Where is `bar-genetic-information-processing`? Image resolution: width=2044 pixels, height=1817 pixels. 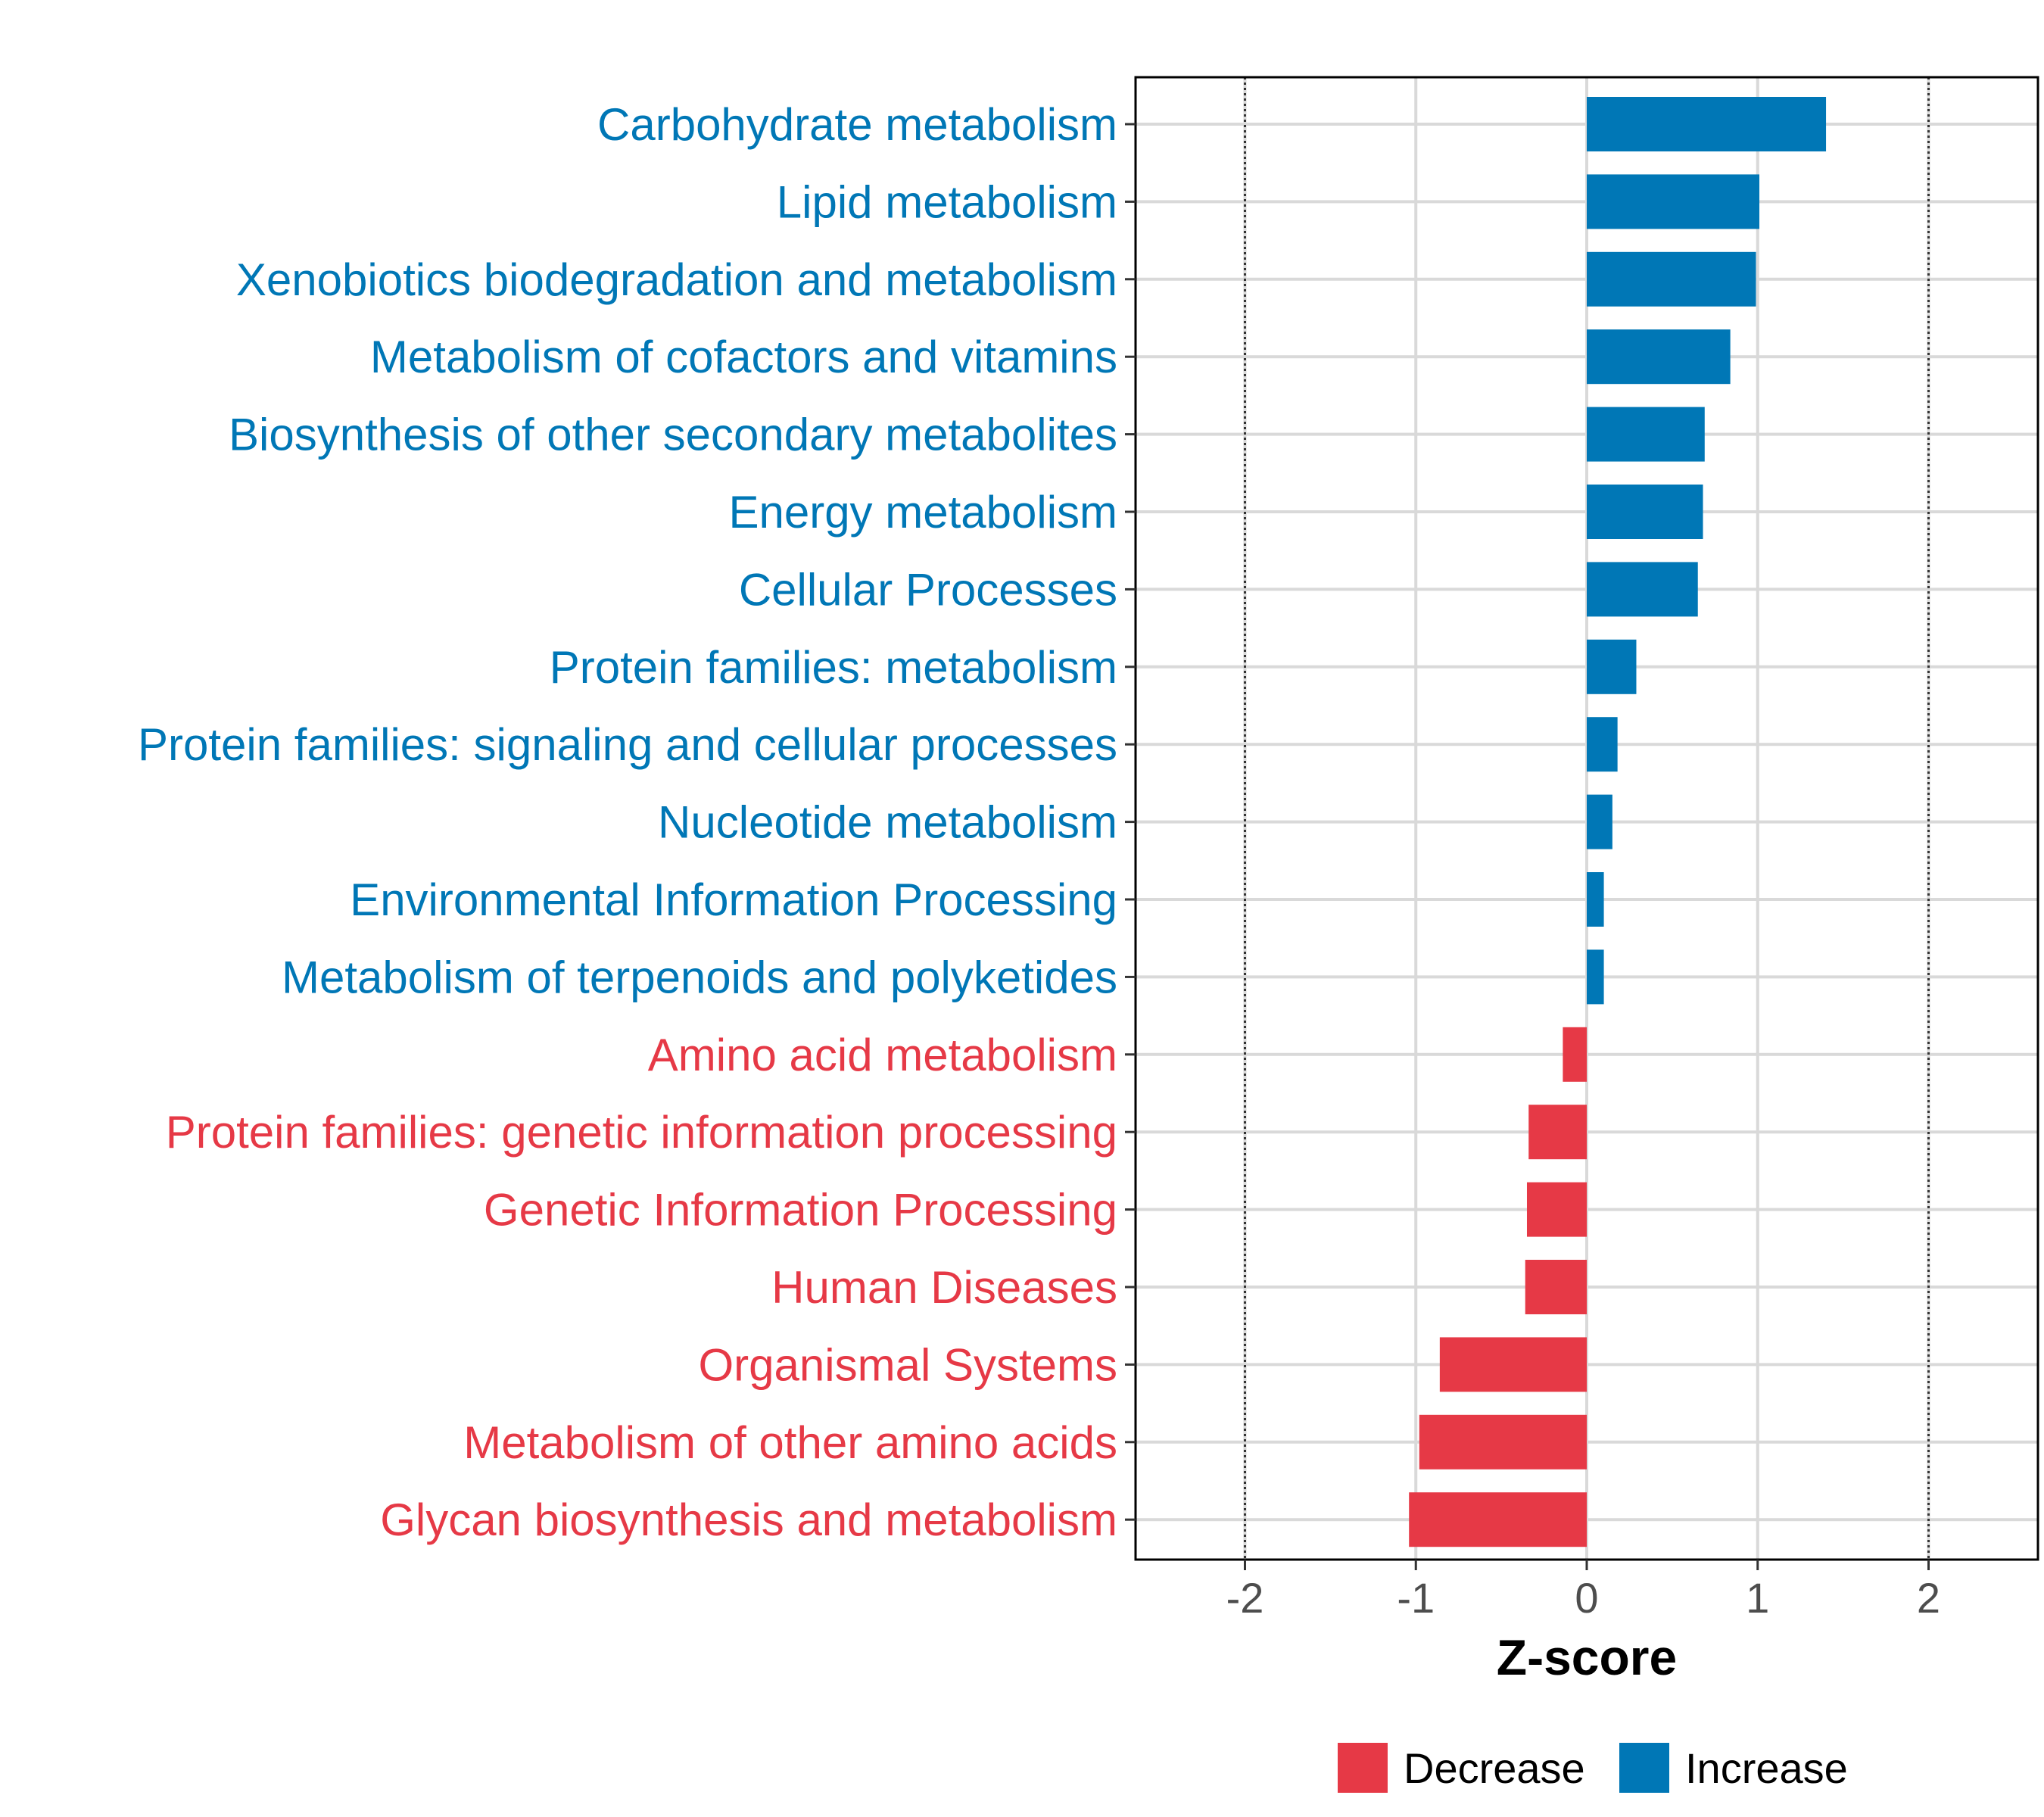 bar-genetic-information-processing is located at coordinates (1556, 1209).